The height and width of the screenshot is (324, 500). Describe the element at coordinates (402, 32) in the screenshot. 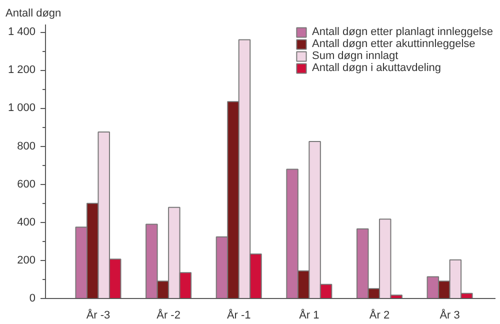

I see `legend-label: Antall døgn etter planlagt innleggelse` at that location.